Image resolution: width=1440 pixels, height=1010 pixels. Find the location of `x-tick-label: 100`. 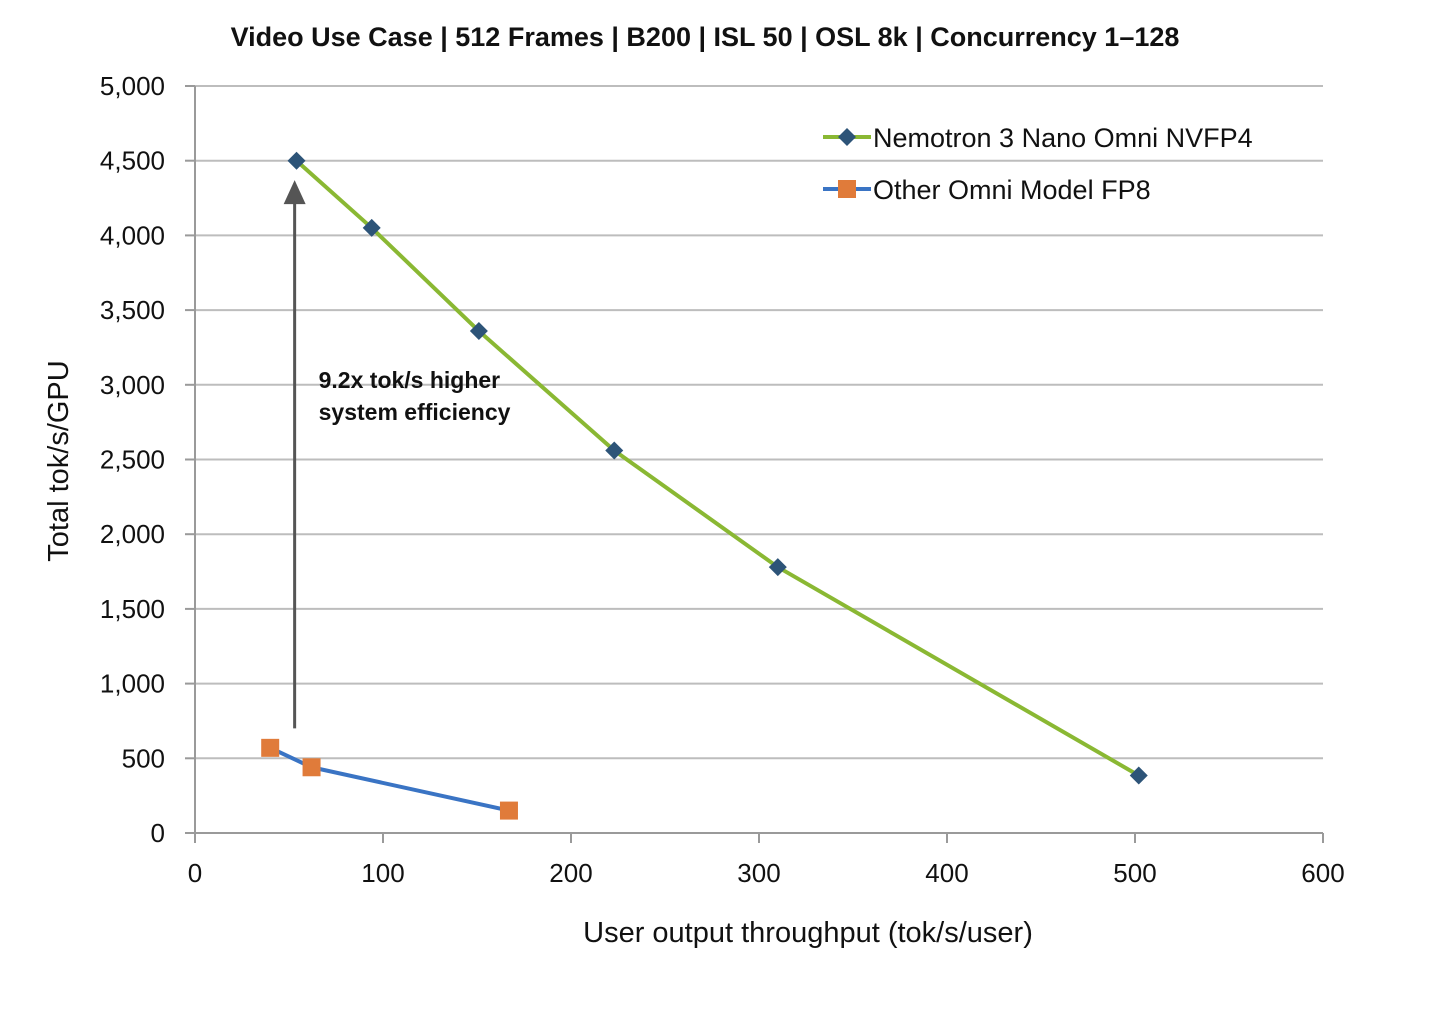

x-tick-label: 100 is located at coordinates (382, 873).